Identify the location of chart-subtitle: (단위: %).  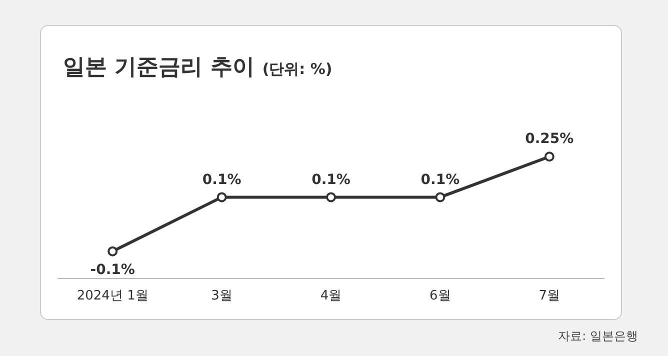
(297, 69).